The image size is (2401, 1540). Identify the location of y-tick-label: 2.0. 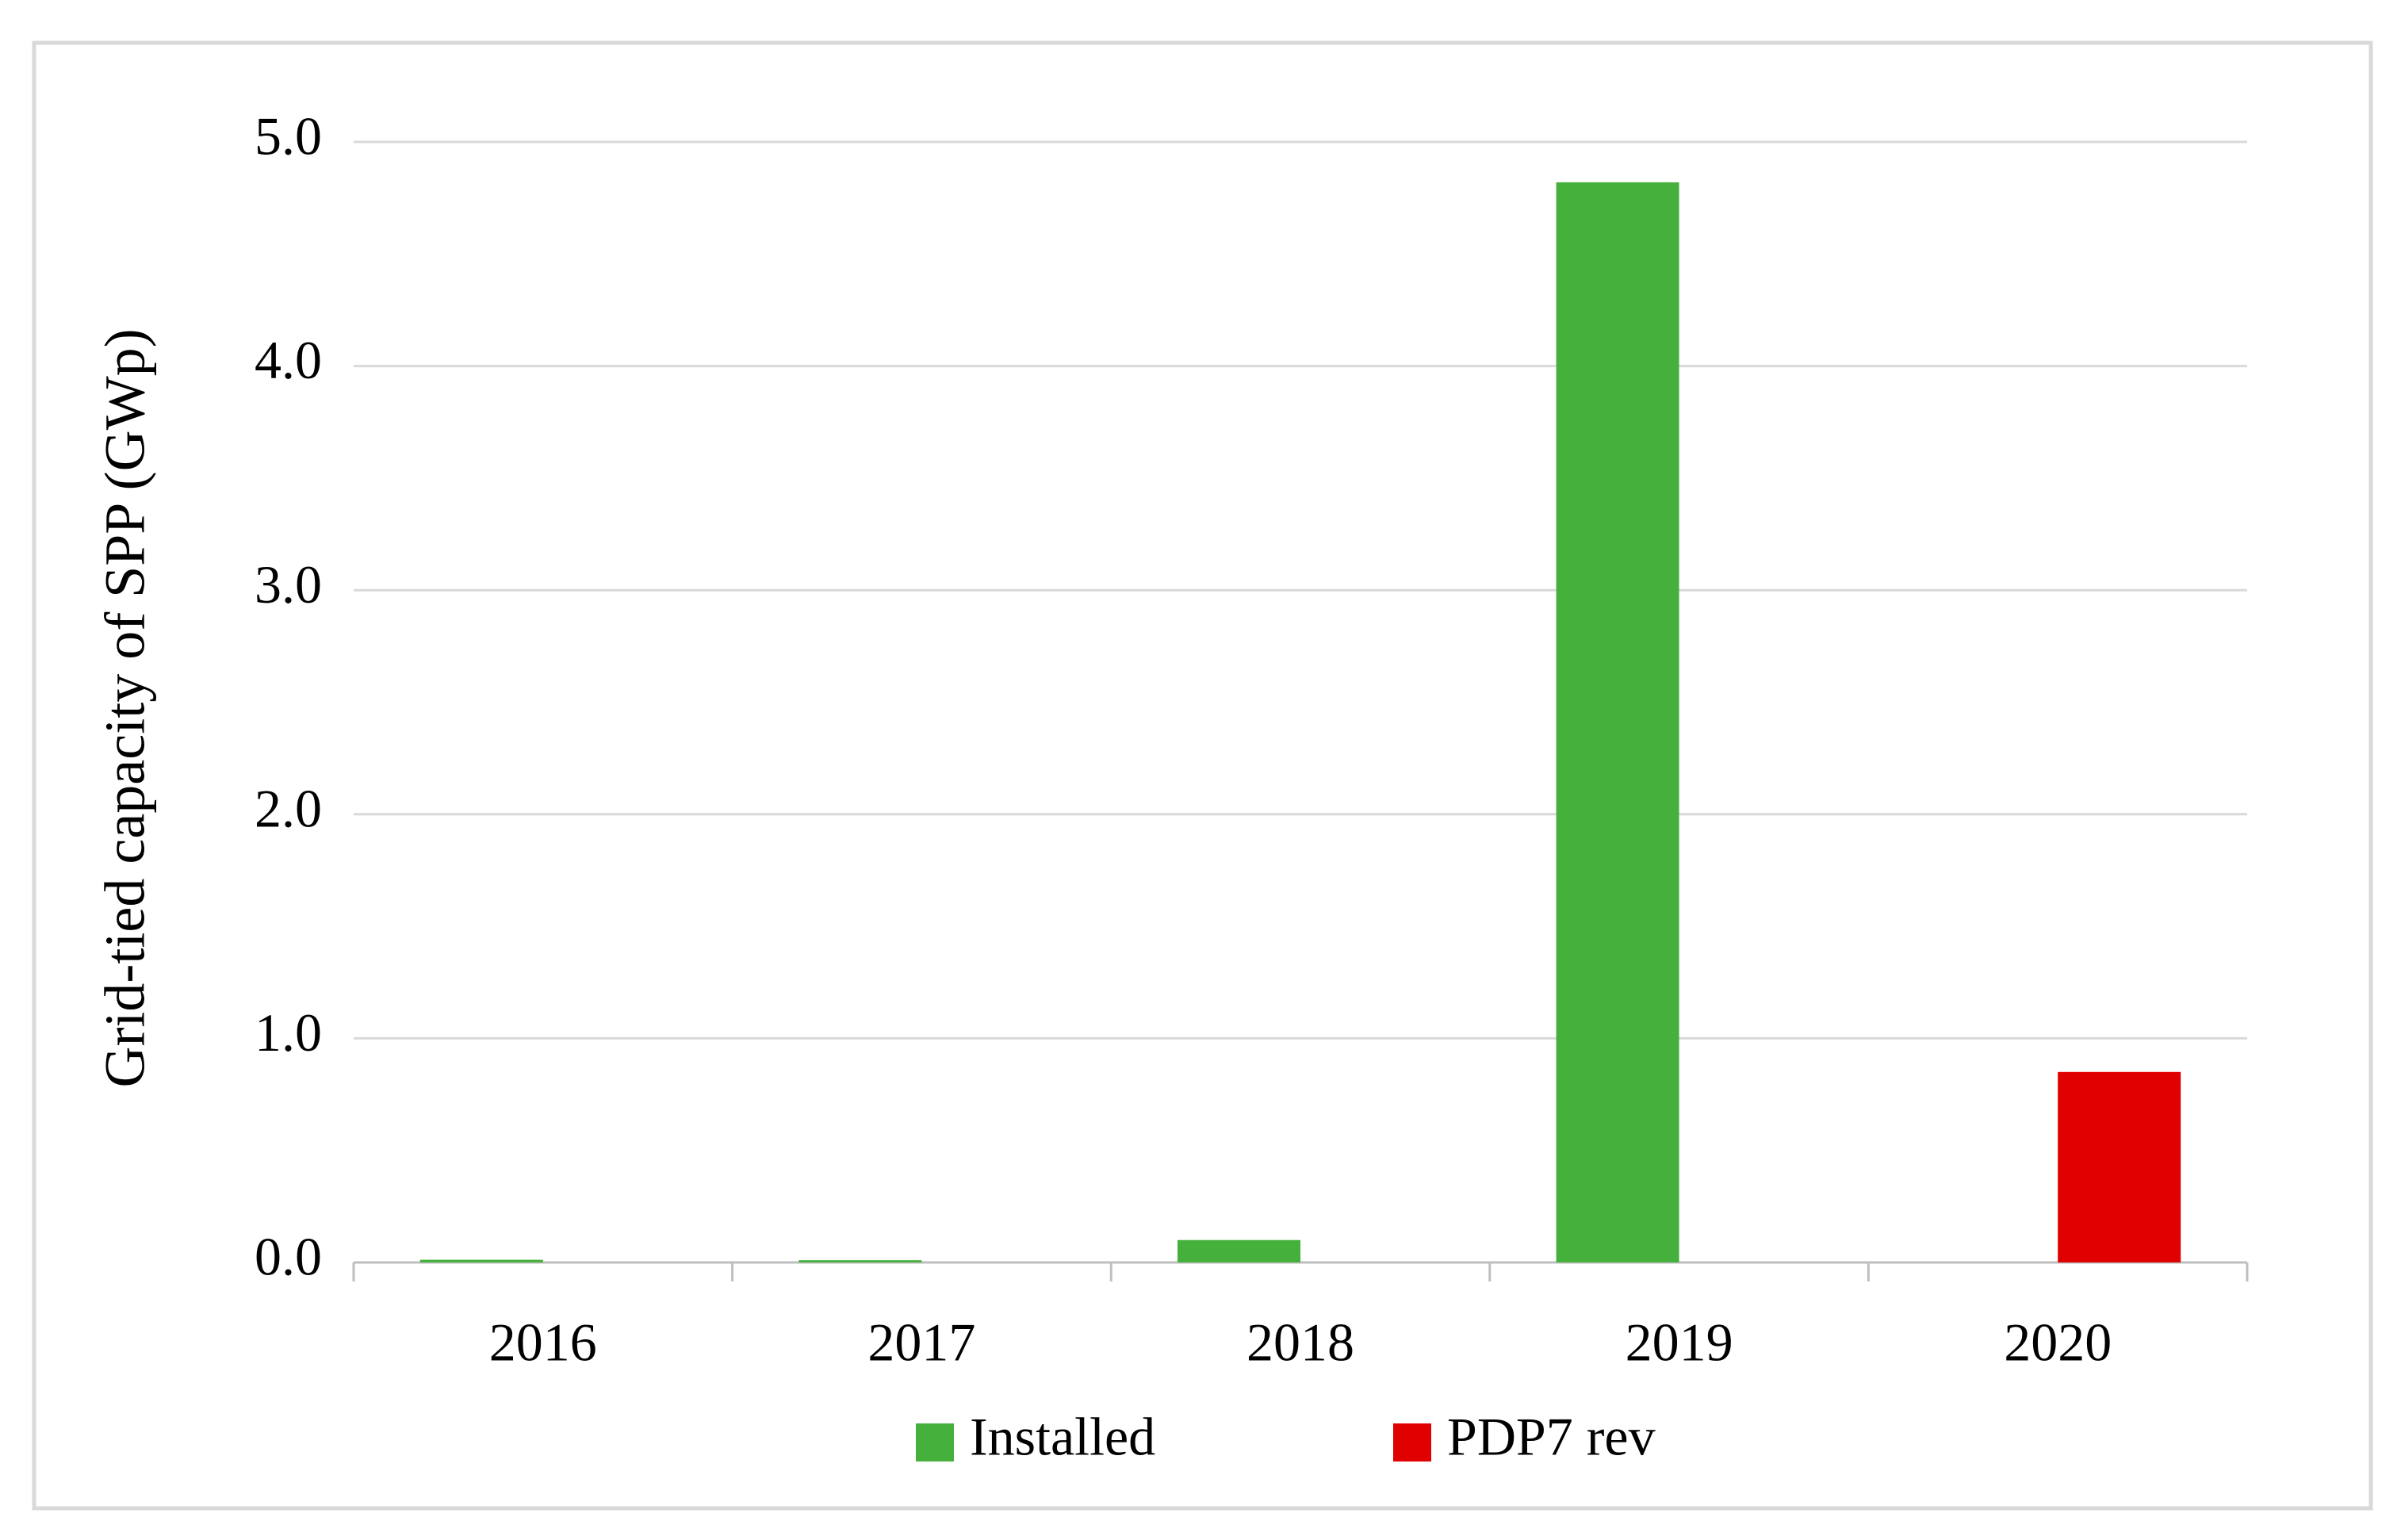
(288, 808).